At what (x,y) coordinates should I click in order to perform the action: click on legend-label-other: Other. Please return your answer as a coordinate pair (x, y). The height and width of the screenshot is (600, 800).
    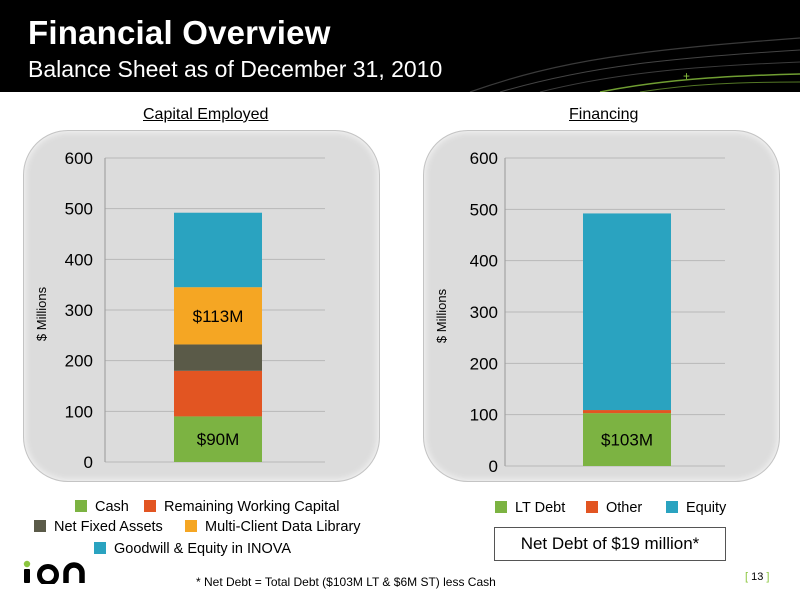
    Looking at the image, I should click on (624, 508).